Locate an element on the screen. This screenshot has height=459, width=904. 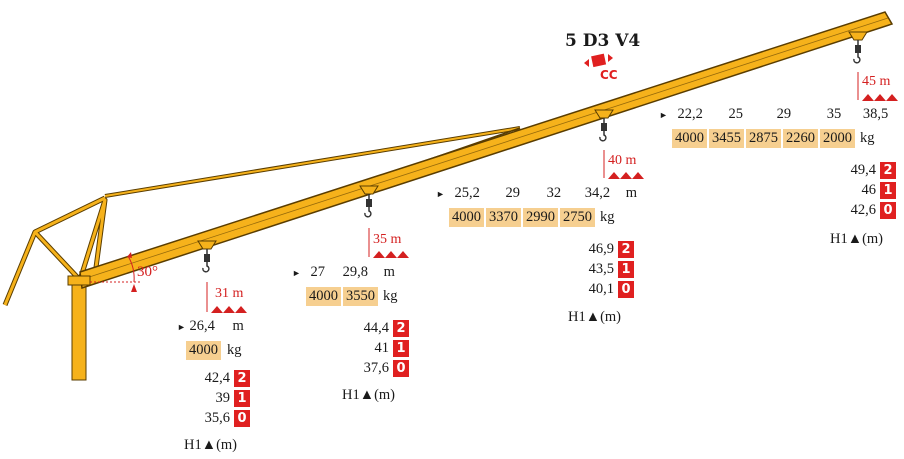
height-value: 42,6 is located at coordinates (863, 209).